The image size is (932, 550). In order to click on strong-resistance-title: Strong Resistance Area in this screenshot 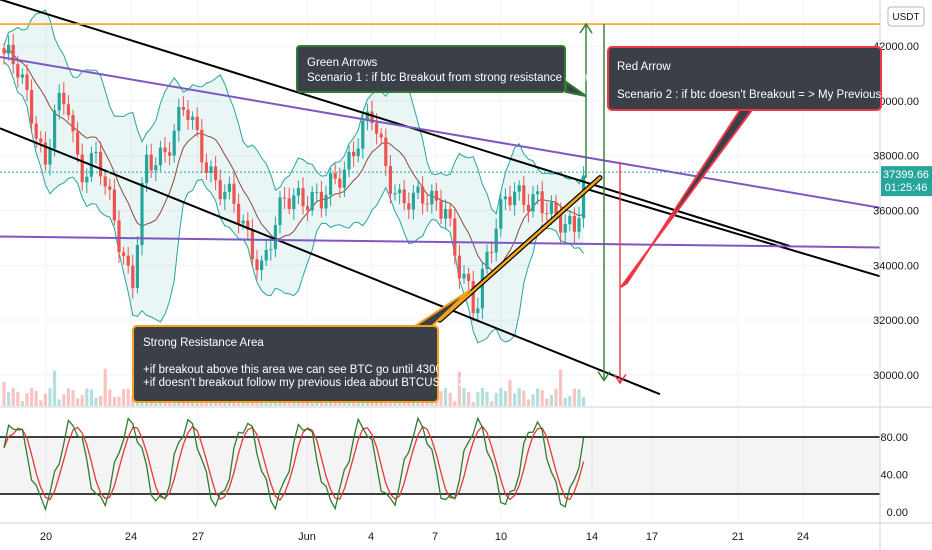, I will do `click(203, 343)`.